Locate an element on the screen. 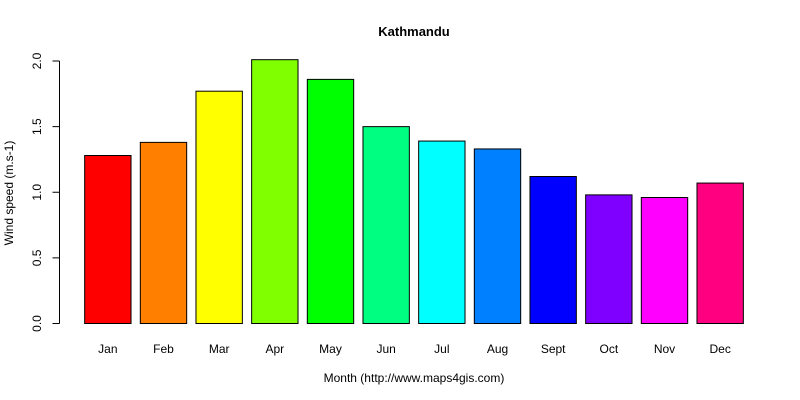 The height and width of the screenshot is (400, 800). x-tick-label: Feb is located at coordinates (163, 349).